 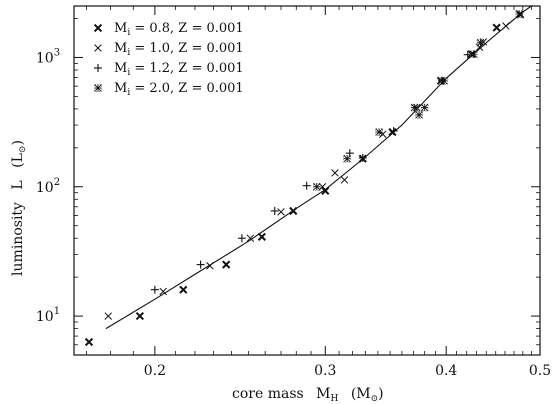 What do you see at coordinates (325, 371) in the screenshot?
I see `x-tick-label: 0.3` at bounding box center [325, 371].